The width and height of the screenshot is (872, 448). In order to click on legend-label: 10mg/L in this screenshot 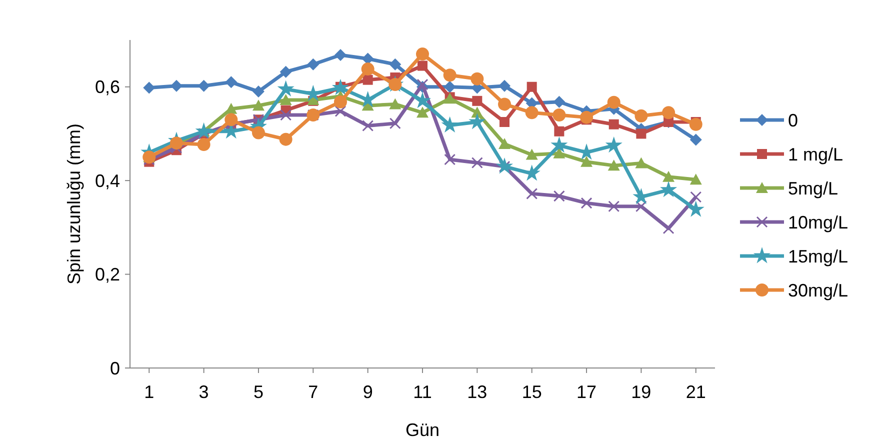, I will do `click(818, 222)`.